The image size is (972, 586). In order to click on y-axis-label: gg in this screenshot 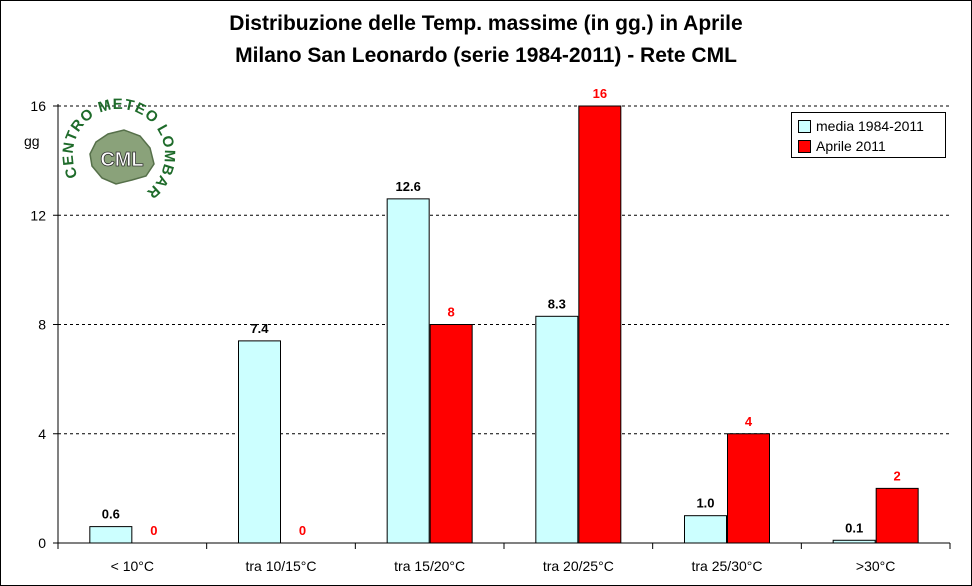, I will do `click(32, 141)`.